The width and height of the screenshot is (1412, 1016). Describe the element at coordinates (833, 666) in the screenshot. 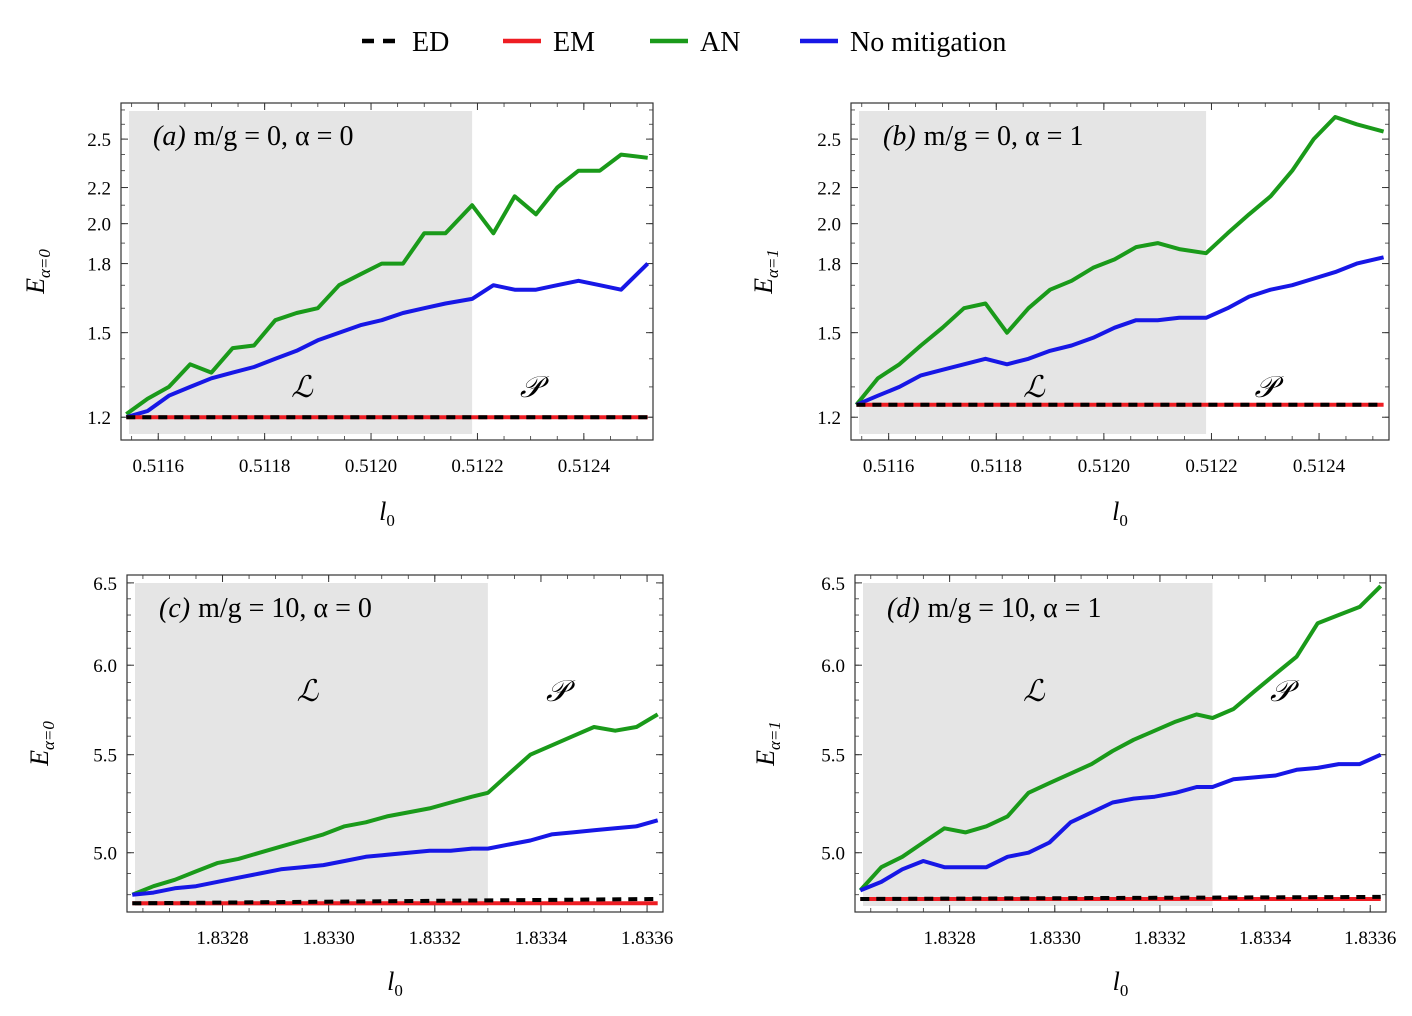

I see `y-tick-label: 6.0` at that location.